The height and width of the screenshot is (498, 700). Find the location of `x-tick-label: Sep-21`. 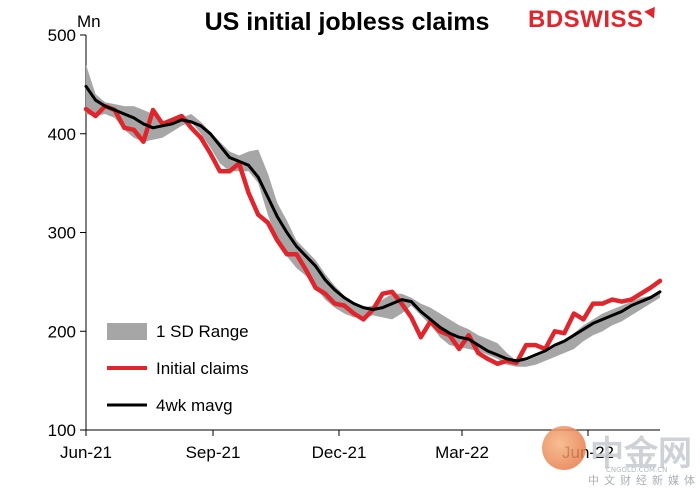

x-tick-label: Sep-21 is located at coordinates (213, 452).